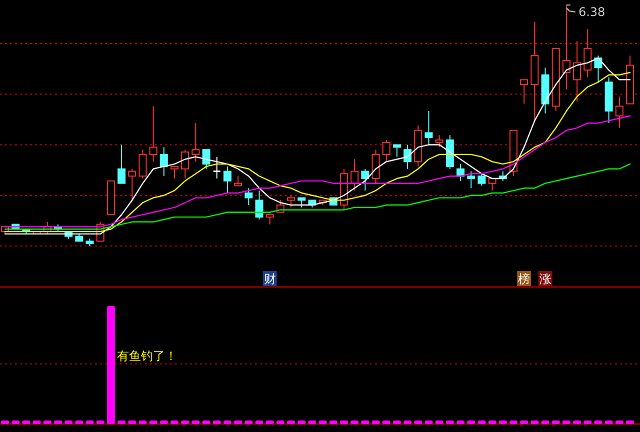 The width and height of the screenshot is (640, 432). Describe the element at coordinates (146, 356) in the screenshot. I see `annotation: 有鱼钓了！` at that location.